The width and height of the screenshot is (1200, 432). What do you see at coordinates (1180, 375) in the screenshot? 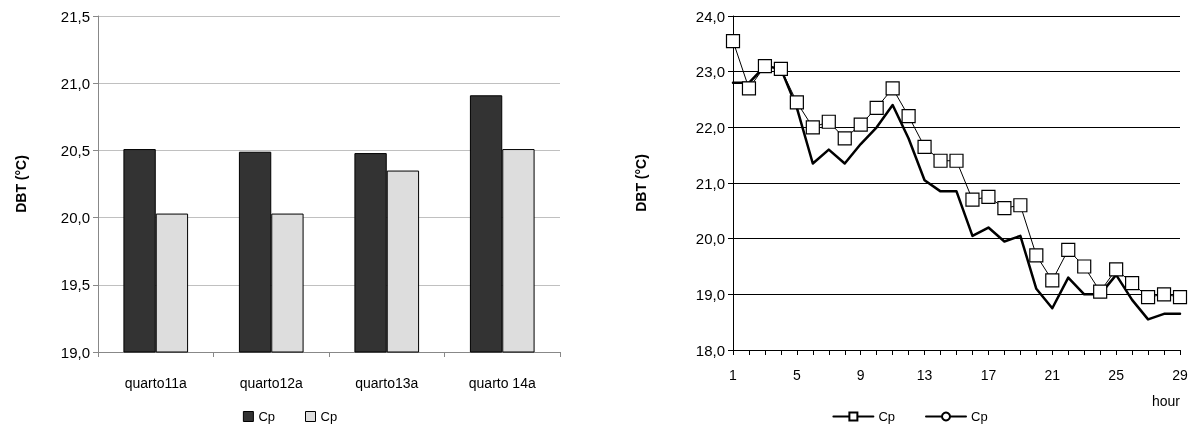
I see `x-tick-label: 29` at bounding box center [1180, 375].